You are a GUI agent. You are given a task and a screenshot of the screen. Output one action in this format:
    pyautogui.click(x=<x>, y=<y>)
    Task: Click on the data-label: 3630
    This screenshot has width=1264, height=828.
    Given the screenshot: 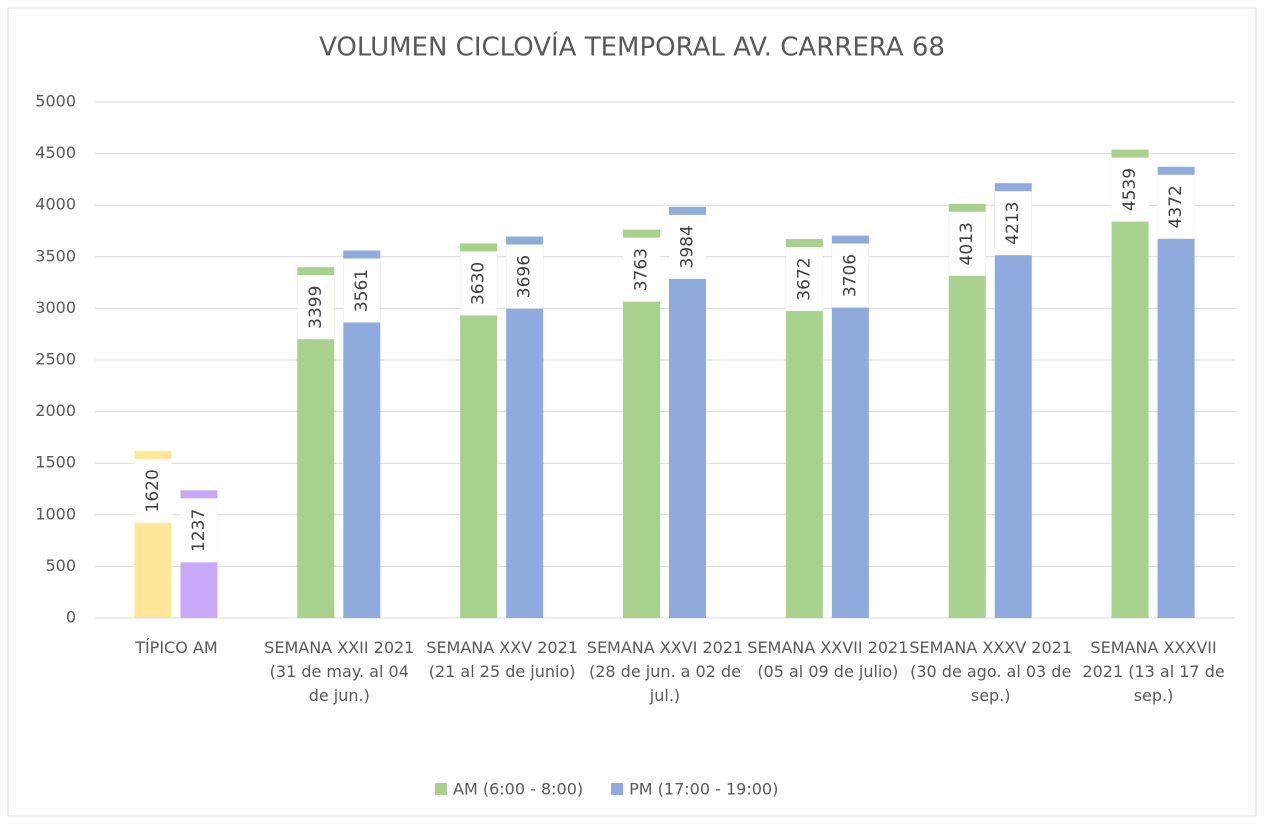 What is the action you would take?
    pyautogui.click(x=479, y=283)
    